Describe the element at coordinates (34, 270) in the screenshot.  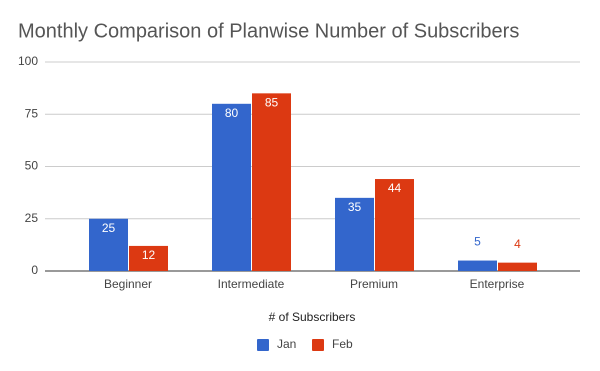
I see `y-tick-label: 0` at that location.